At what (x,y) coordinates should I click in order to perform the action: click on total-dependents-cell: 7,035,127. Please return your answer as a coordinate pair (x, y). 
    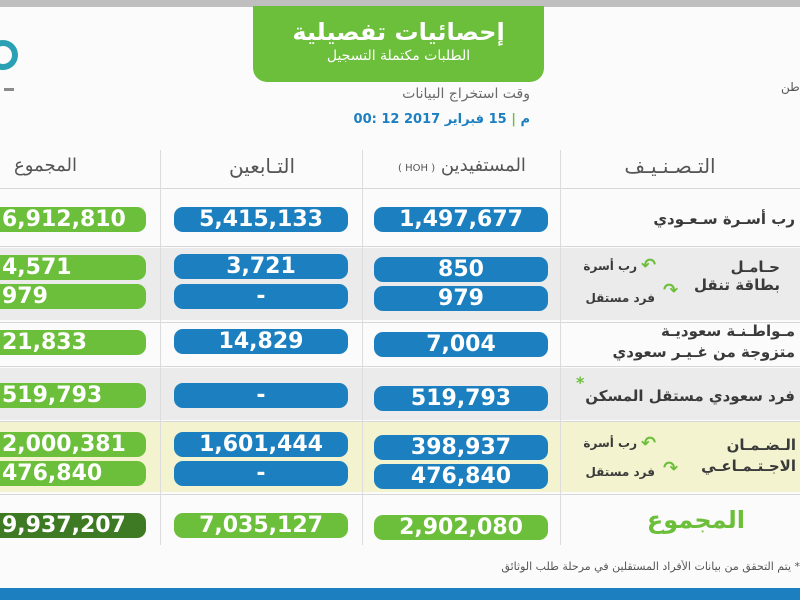
    Looking at the image, I should click on (261, 525).